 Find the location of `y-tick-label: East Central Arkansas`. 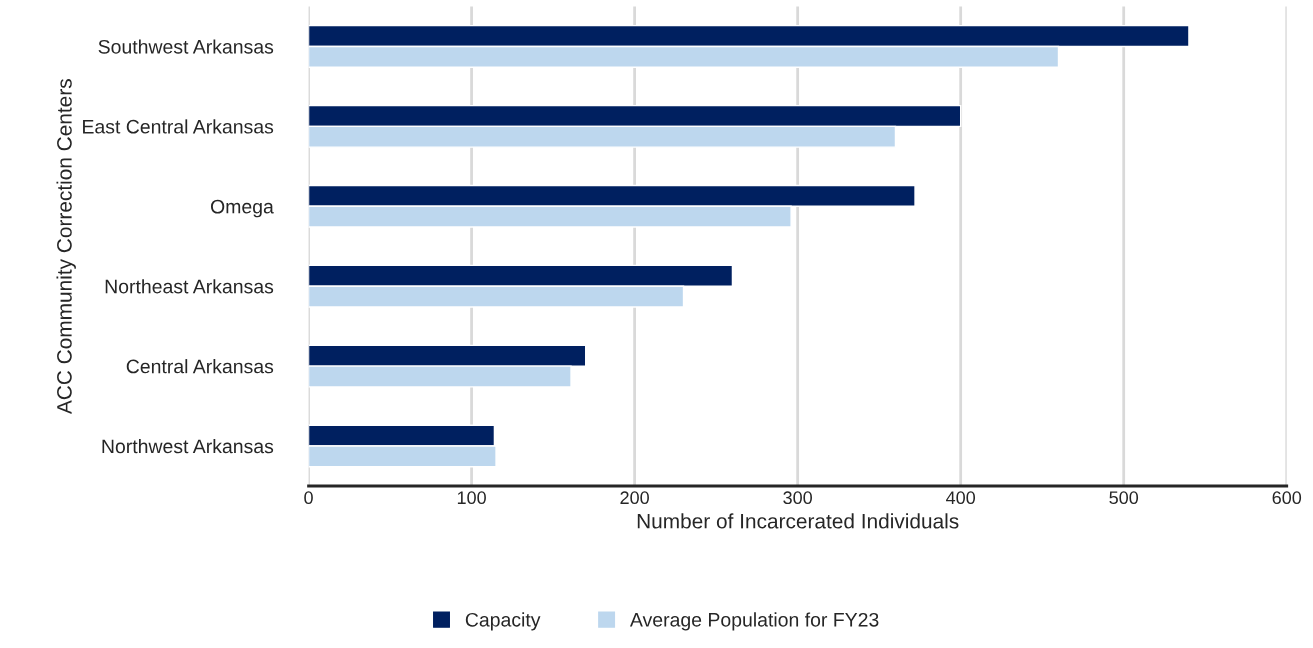

y-tick-label: East Central Arkansas is located at coordinates (178, 126).